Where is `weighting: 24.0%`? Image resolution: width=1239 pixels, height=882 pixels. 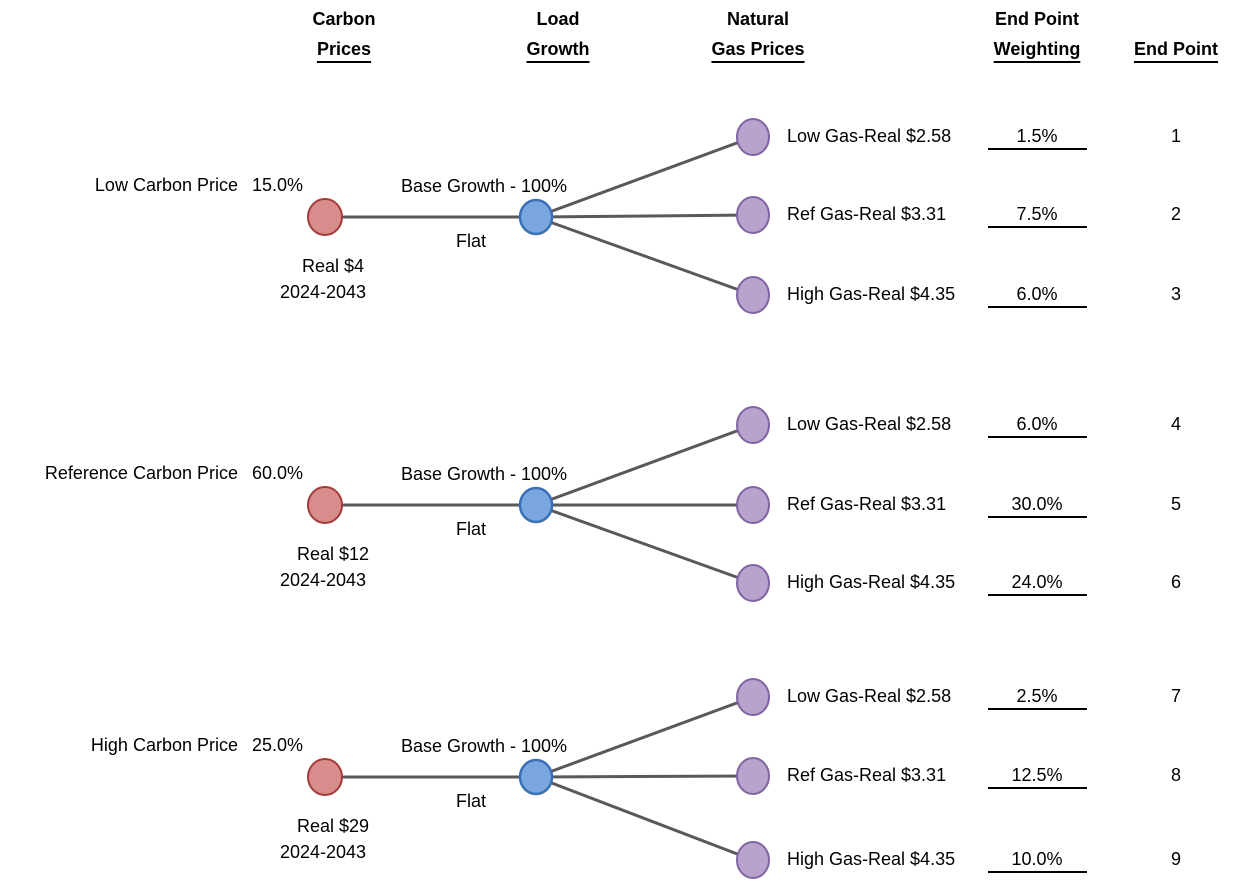 weighting: 24.0% is located at coordinates (1036, 582).